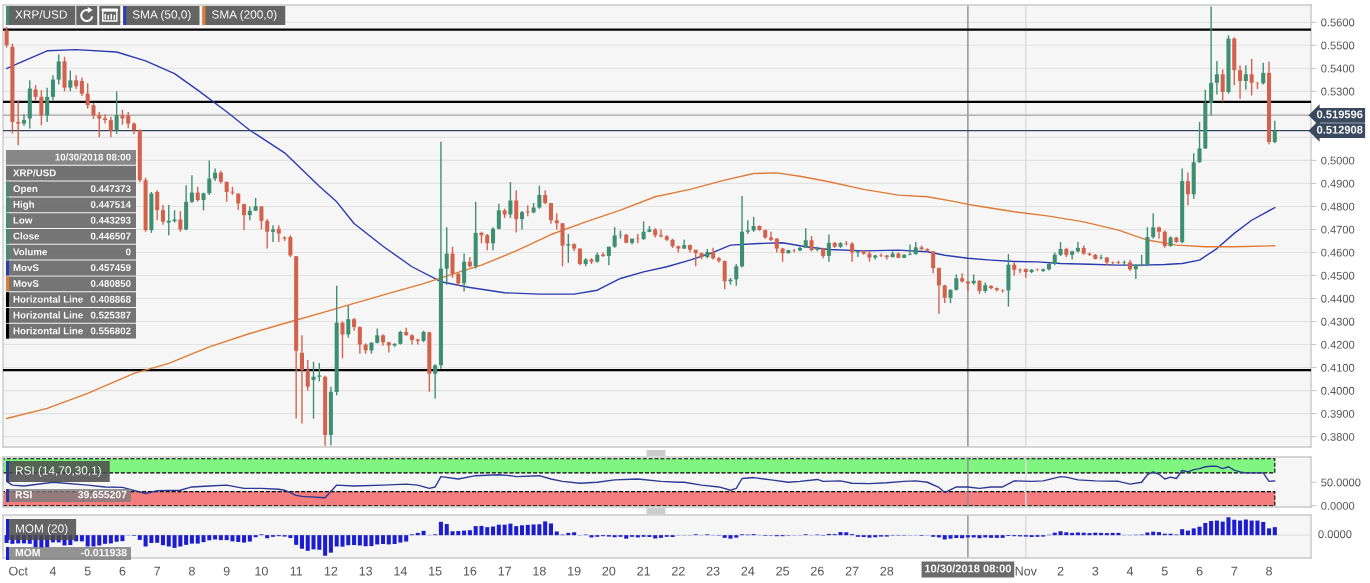 The image size is (1370, 583). I want to click on legend-label: SMA (50,0), so click(161, 15).